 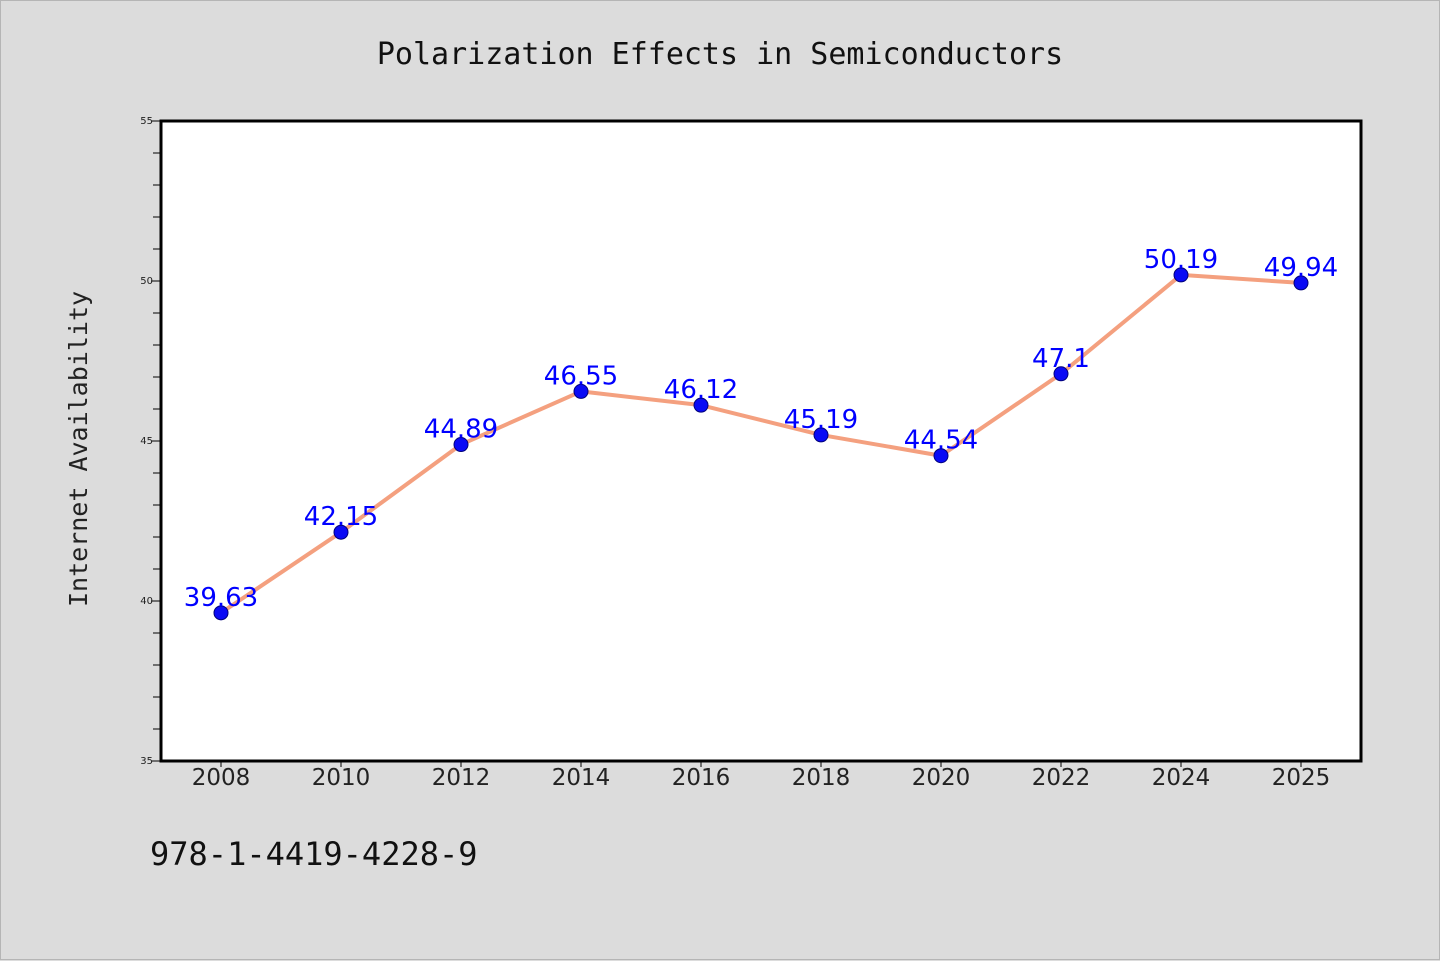 What do you see at coordinates (1061, 778) in the screenshot?
I see `x-tick-label: 2022` at bounding box center [1061, 778].